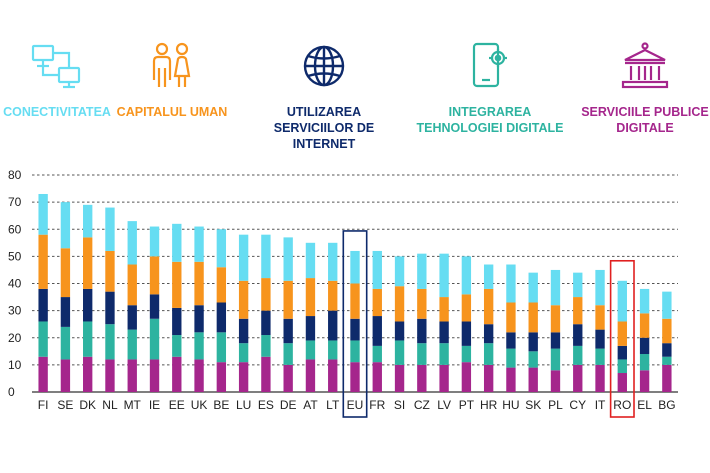 Image resolution: width=710 pixels, height=473 pixels. What do you see at coordinates (324, 128) in the screenshot?
I see `legend-label-internet-services: UTILIZAREA SERVICIILOR DE INTERNET` at bounding box center [324, 128].